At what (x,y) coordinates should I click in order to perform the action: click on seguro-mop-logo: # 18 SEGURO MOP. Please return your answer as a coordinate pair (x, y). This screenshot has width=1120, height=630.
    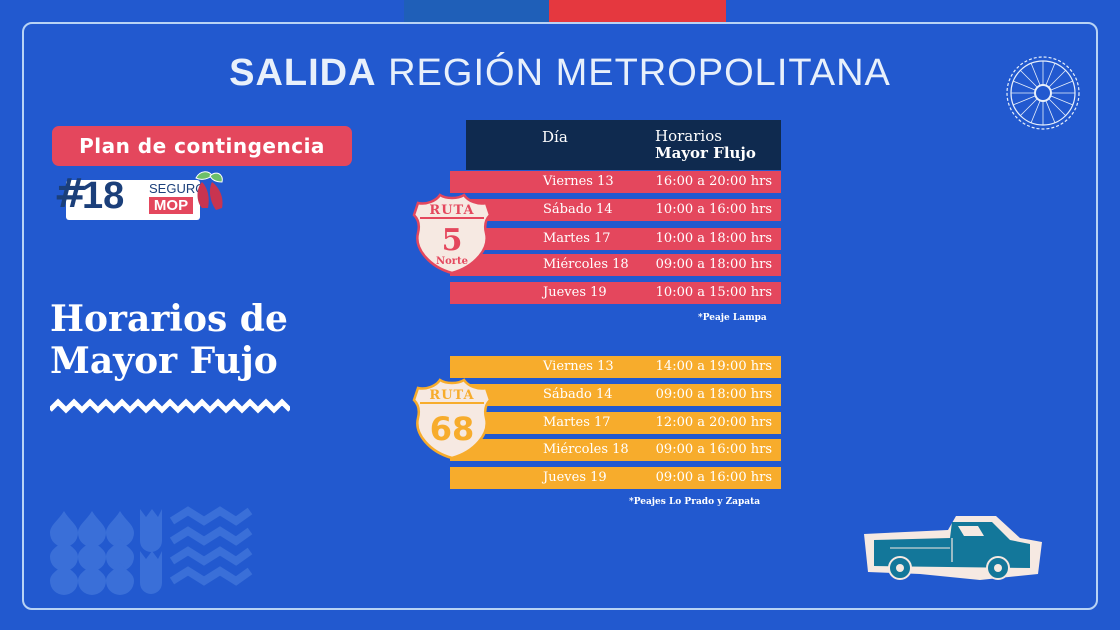
    Looking at the image, I should click on (140, 195).